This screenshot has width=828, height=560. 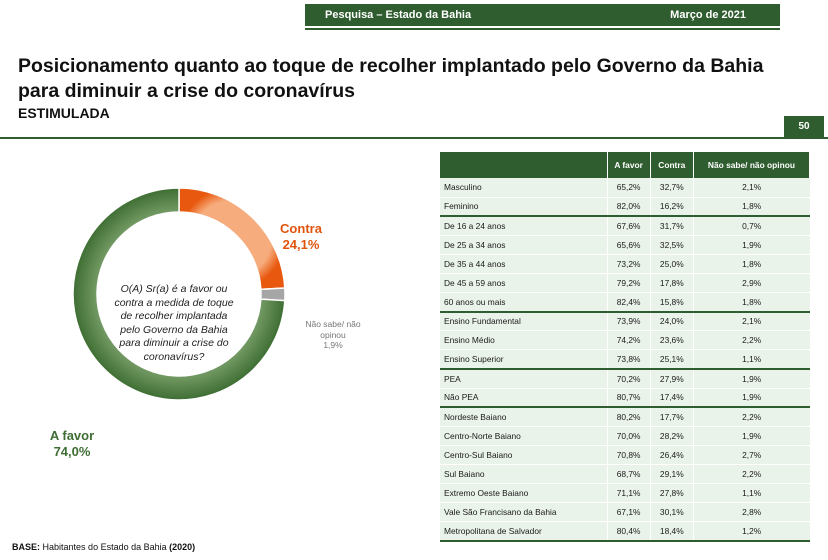 I want to click on row-value: 79,2%, so click(x=628, y=283).